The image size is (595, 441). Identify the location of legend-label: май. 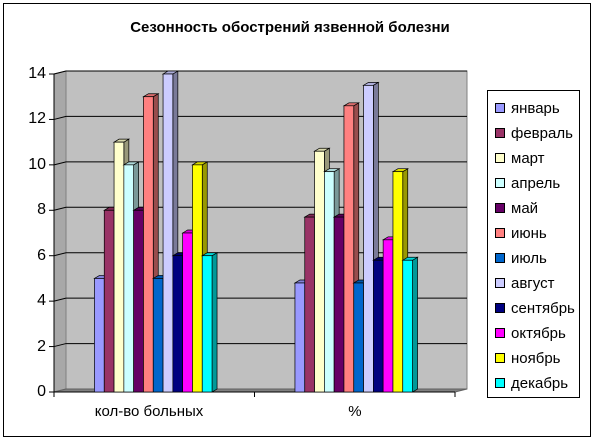
(525, 208).